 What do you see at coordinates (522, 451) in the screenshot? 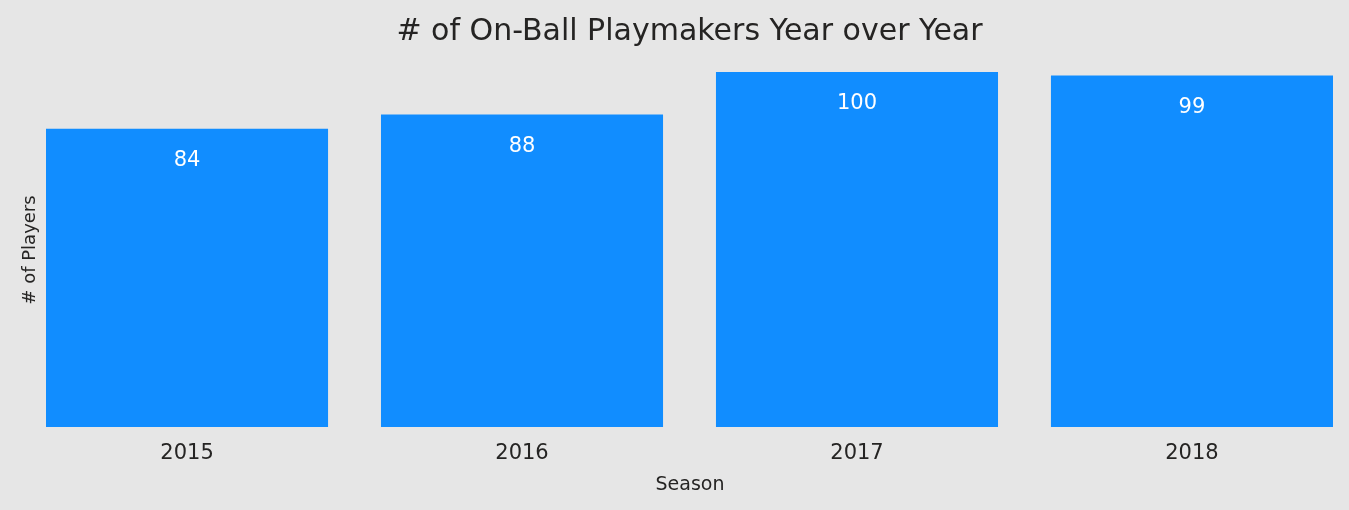
I see `x-tick-label: 2016` at bounding box center [522, 451].